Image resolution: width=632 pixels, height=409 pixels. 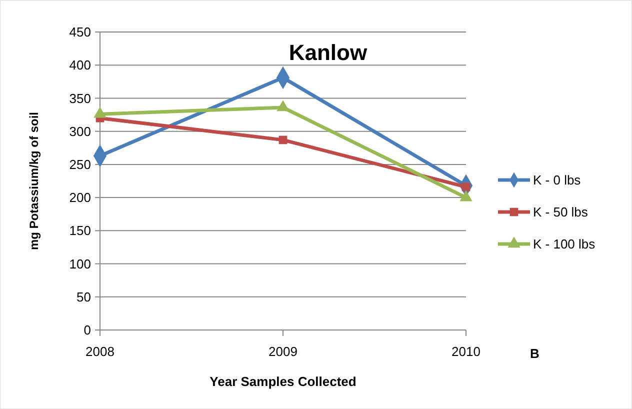 I want to click on x-tick-label: 2008, so click(x=100, y=351).